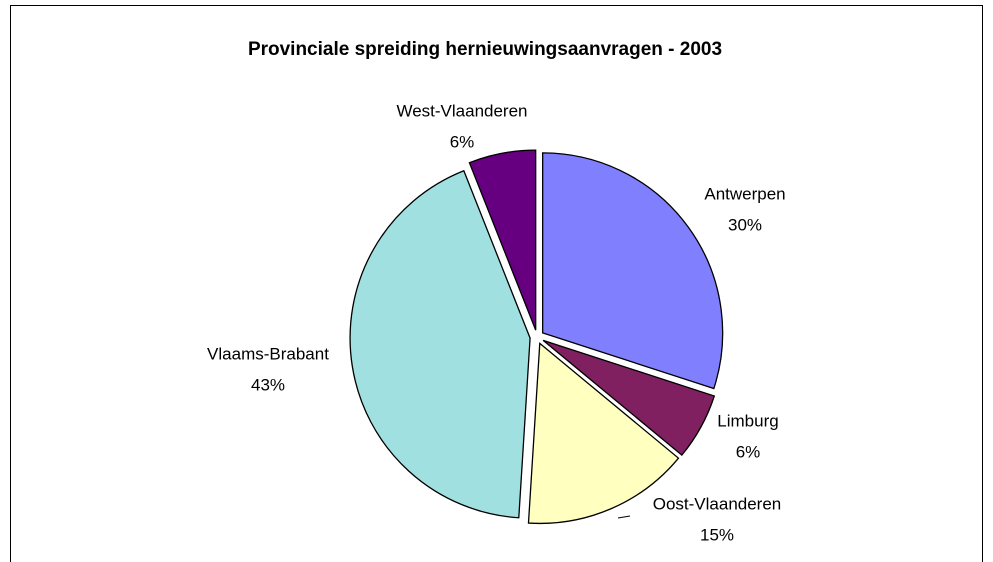  What do you see at coordinates (744, 193) in the screenshot?
I see `slice-label: Antwerpen` at bounding box center [744, 193].